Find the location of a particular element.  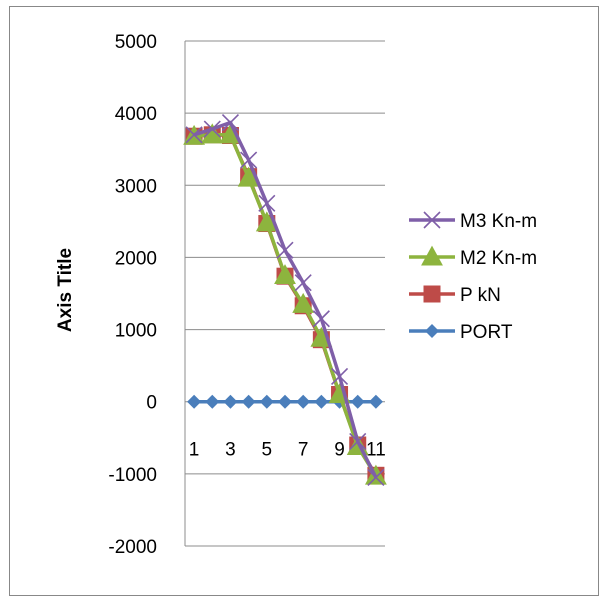

legend-label: P kN is located at coordinates (480, 295).